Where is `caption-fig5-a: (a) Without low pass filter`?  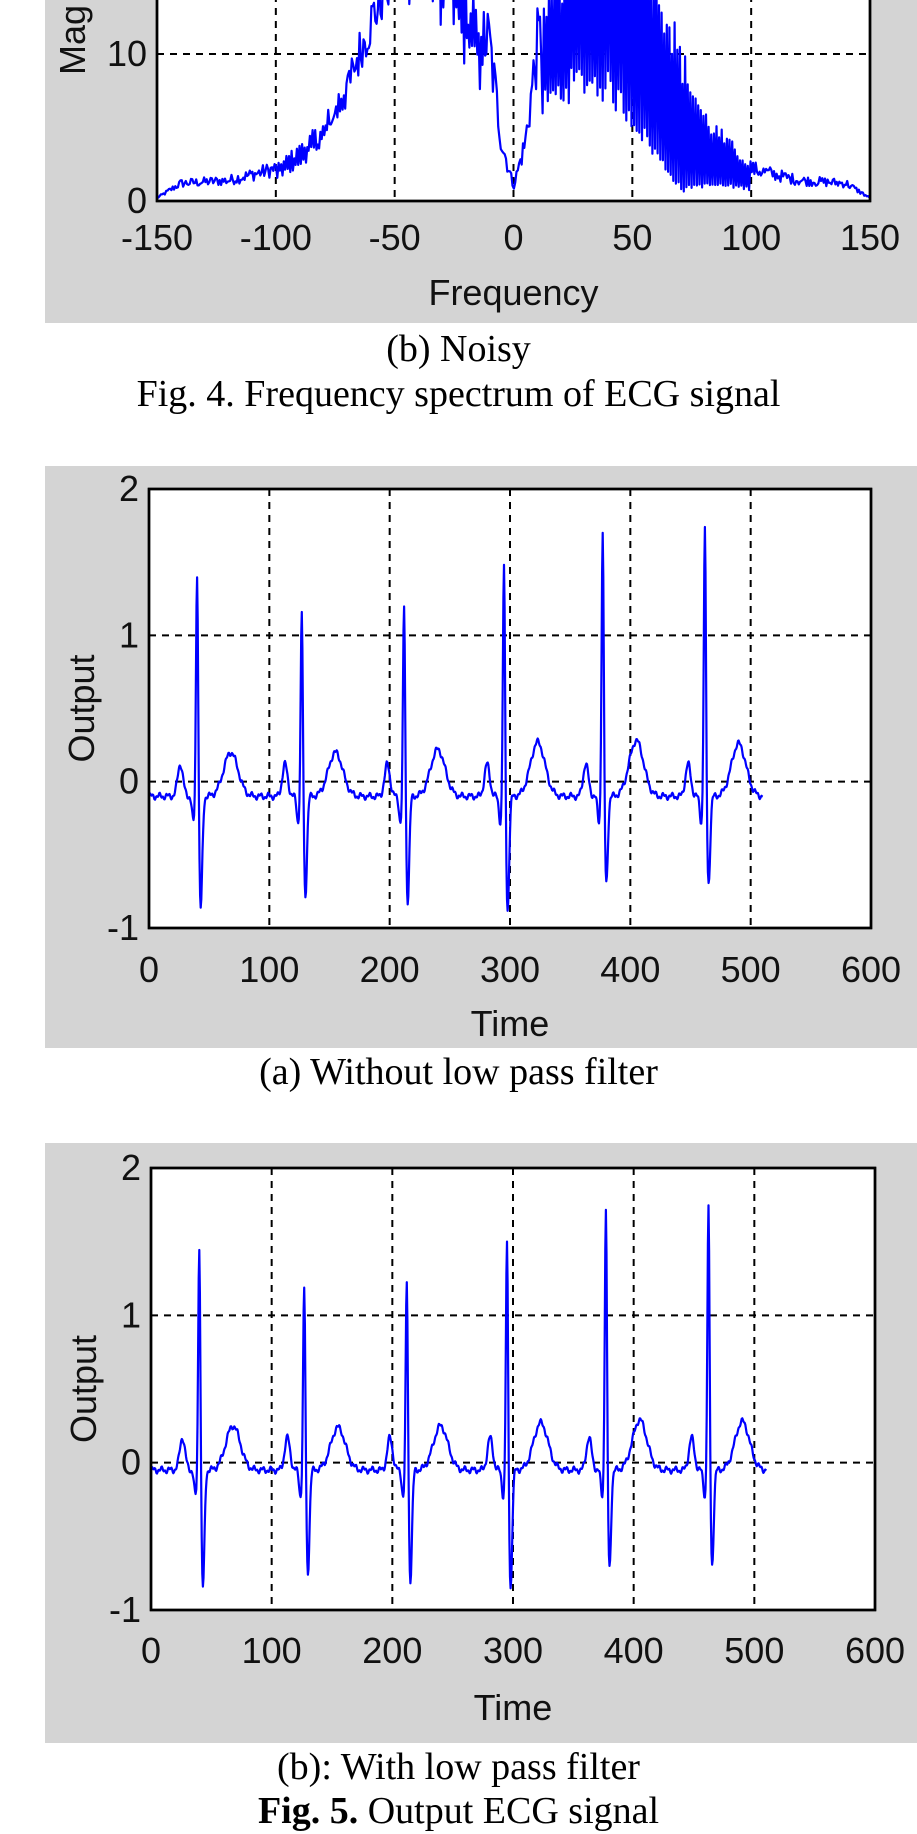 caption-fig5-a: (a) Without low pass filter is located at coordinates (458, 1072).